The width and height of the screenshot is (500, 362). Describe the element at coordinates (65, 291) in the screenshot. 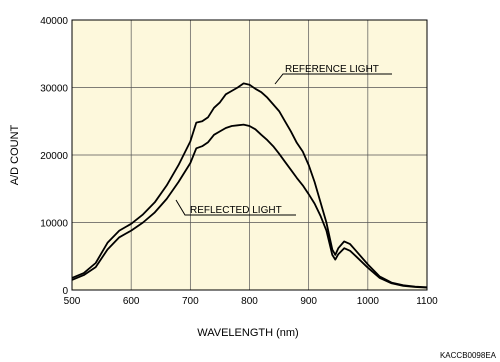

I see `y-tick-label: 0` at that location.